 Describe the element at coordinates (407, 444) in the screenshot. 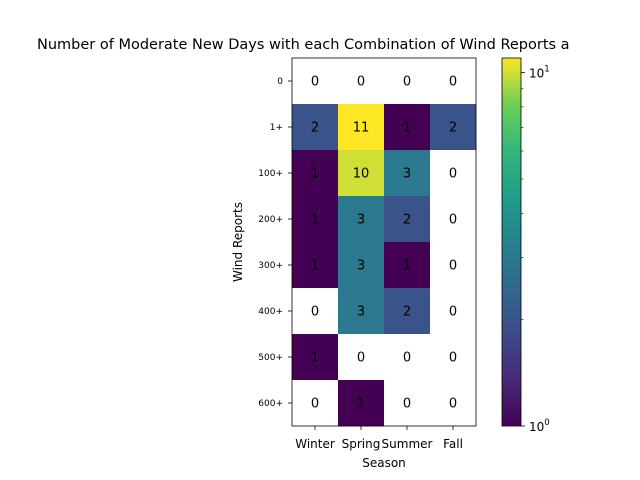

I see `x-tick-label: Summer` at that location.